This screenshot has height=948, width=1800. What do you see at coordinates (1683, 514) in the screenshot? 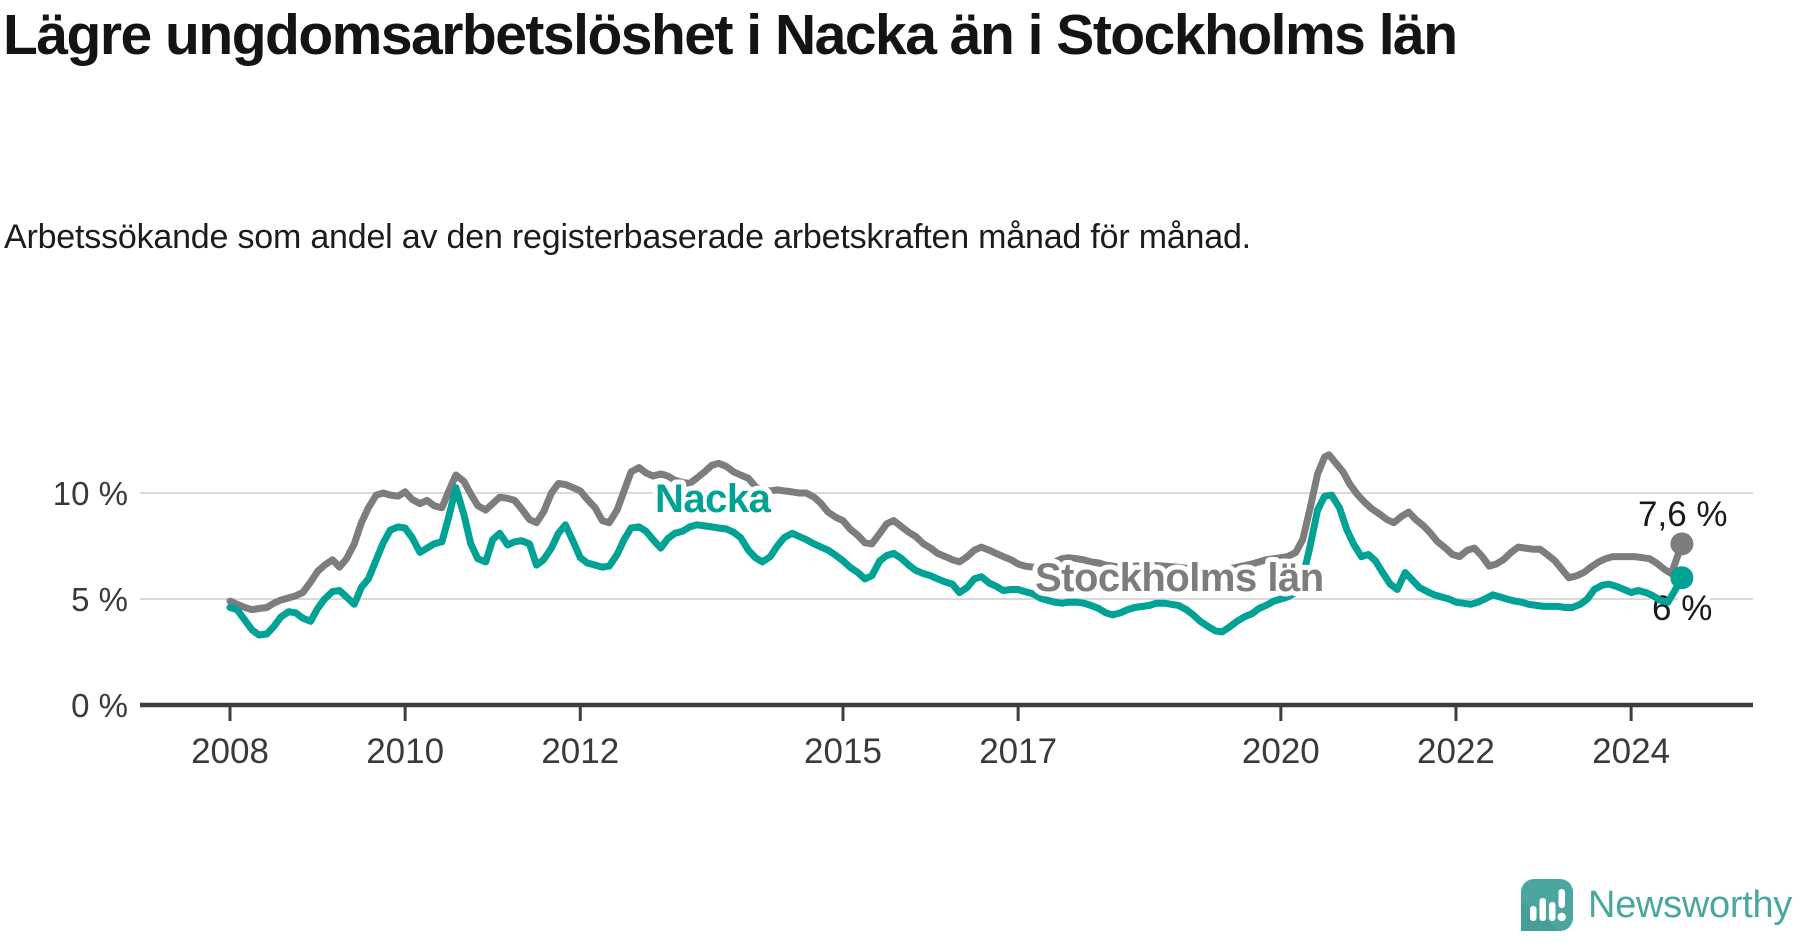
I see `end-value-label-stockholm: 7,6 %` at bounding box center [1683, 514].